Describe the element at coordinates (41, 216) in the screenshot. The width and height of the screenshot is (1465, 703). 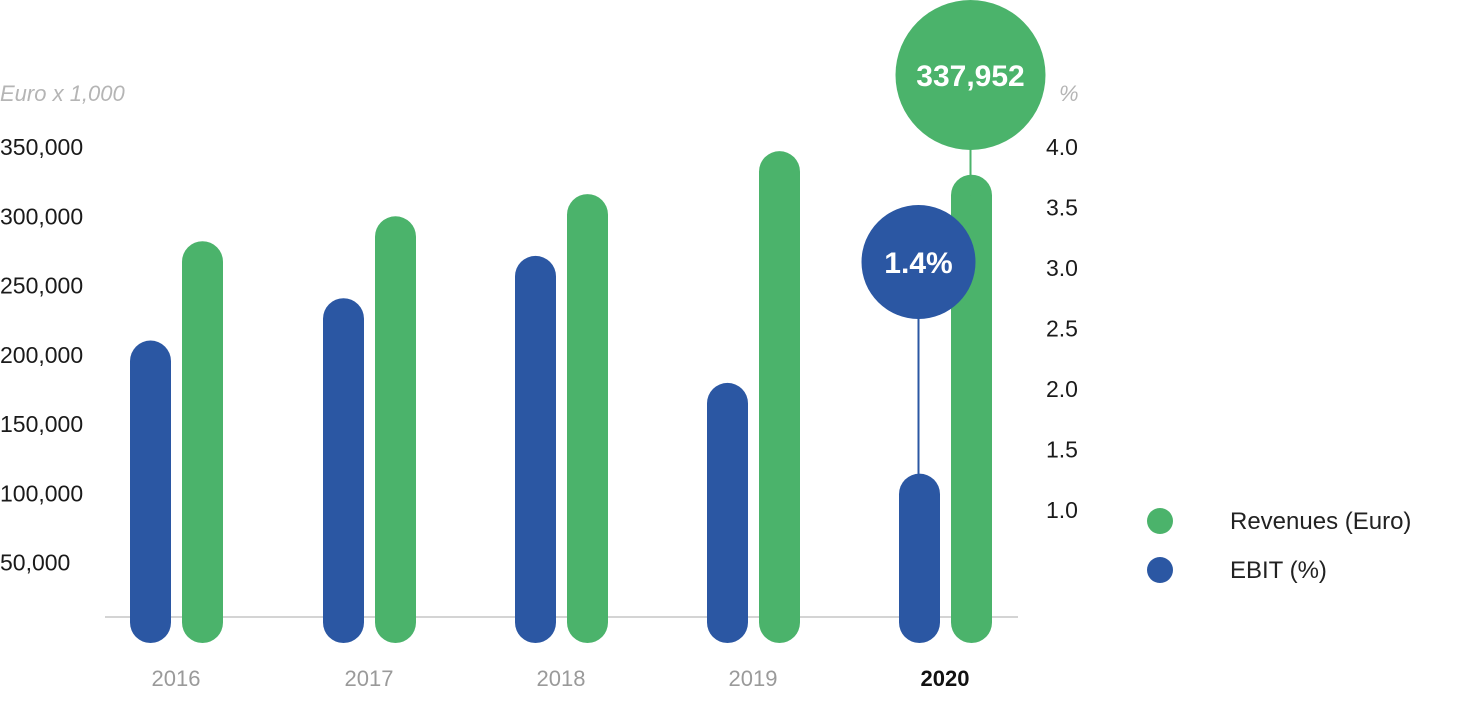
I see `left-axis-tick-label: 300,000` at that location.